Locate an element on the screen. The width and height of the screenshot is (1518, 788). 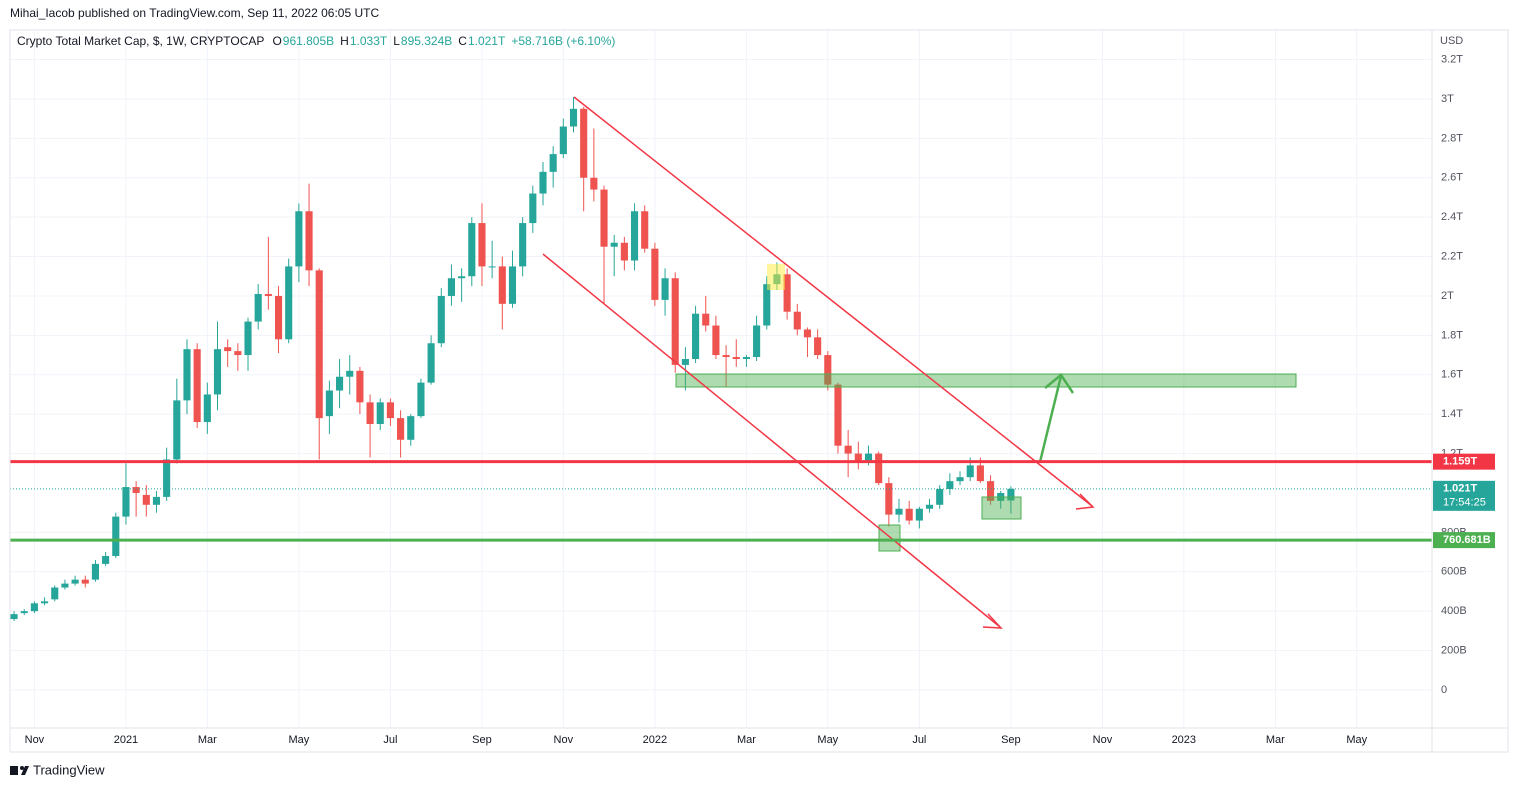
price-line-box is located at coordinates (1464, 540).